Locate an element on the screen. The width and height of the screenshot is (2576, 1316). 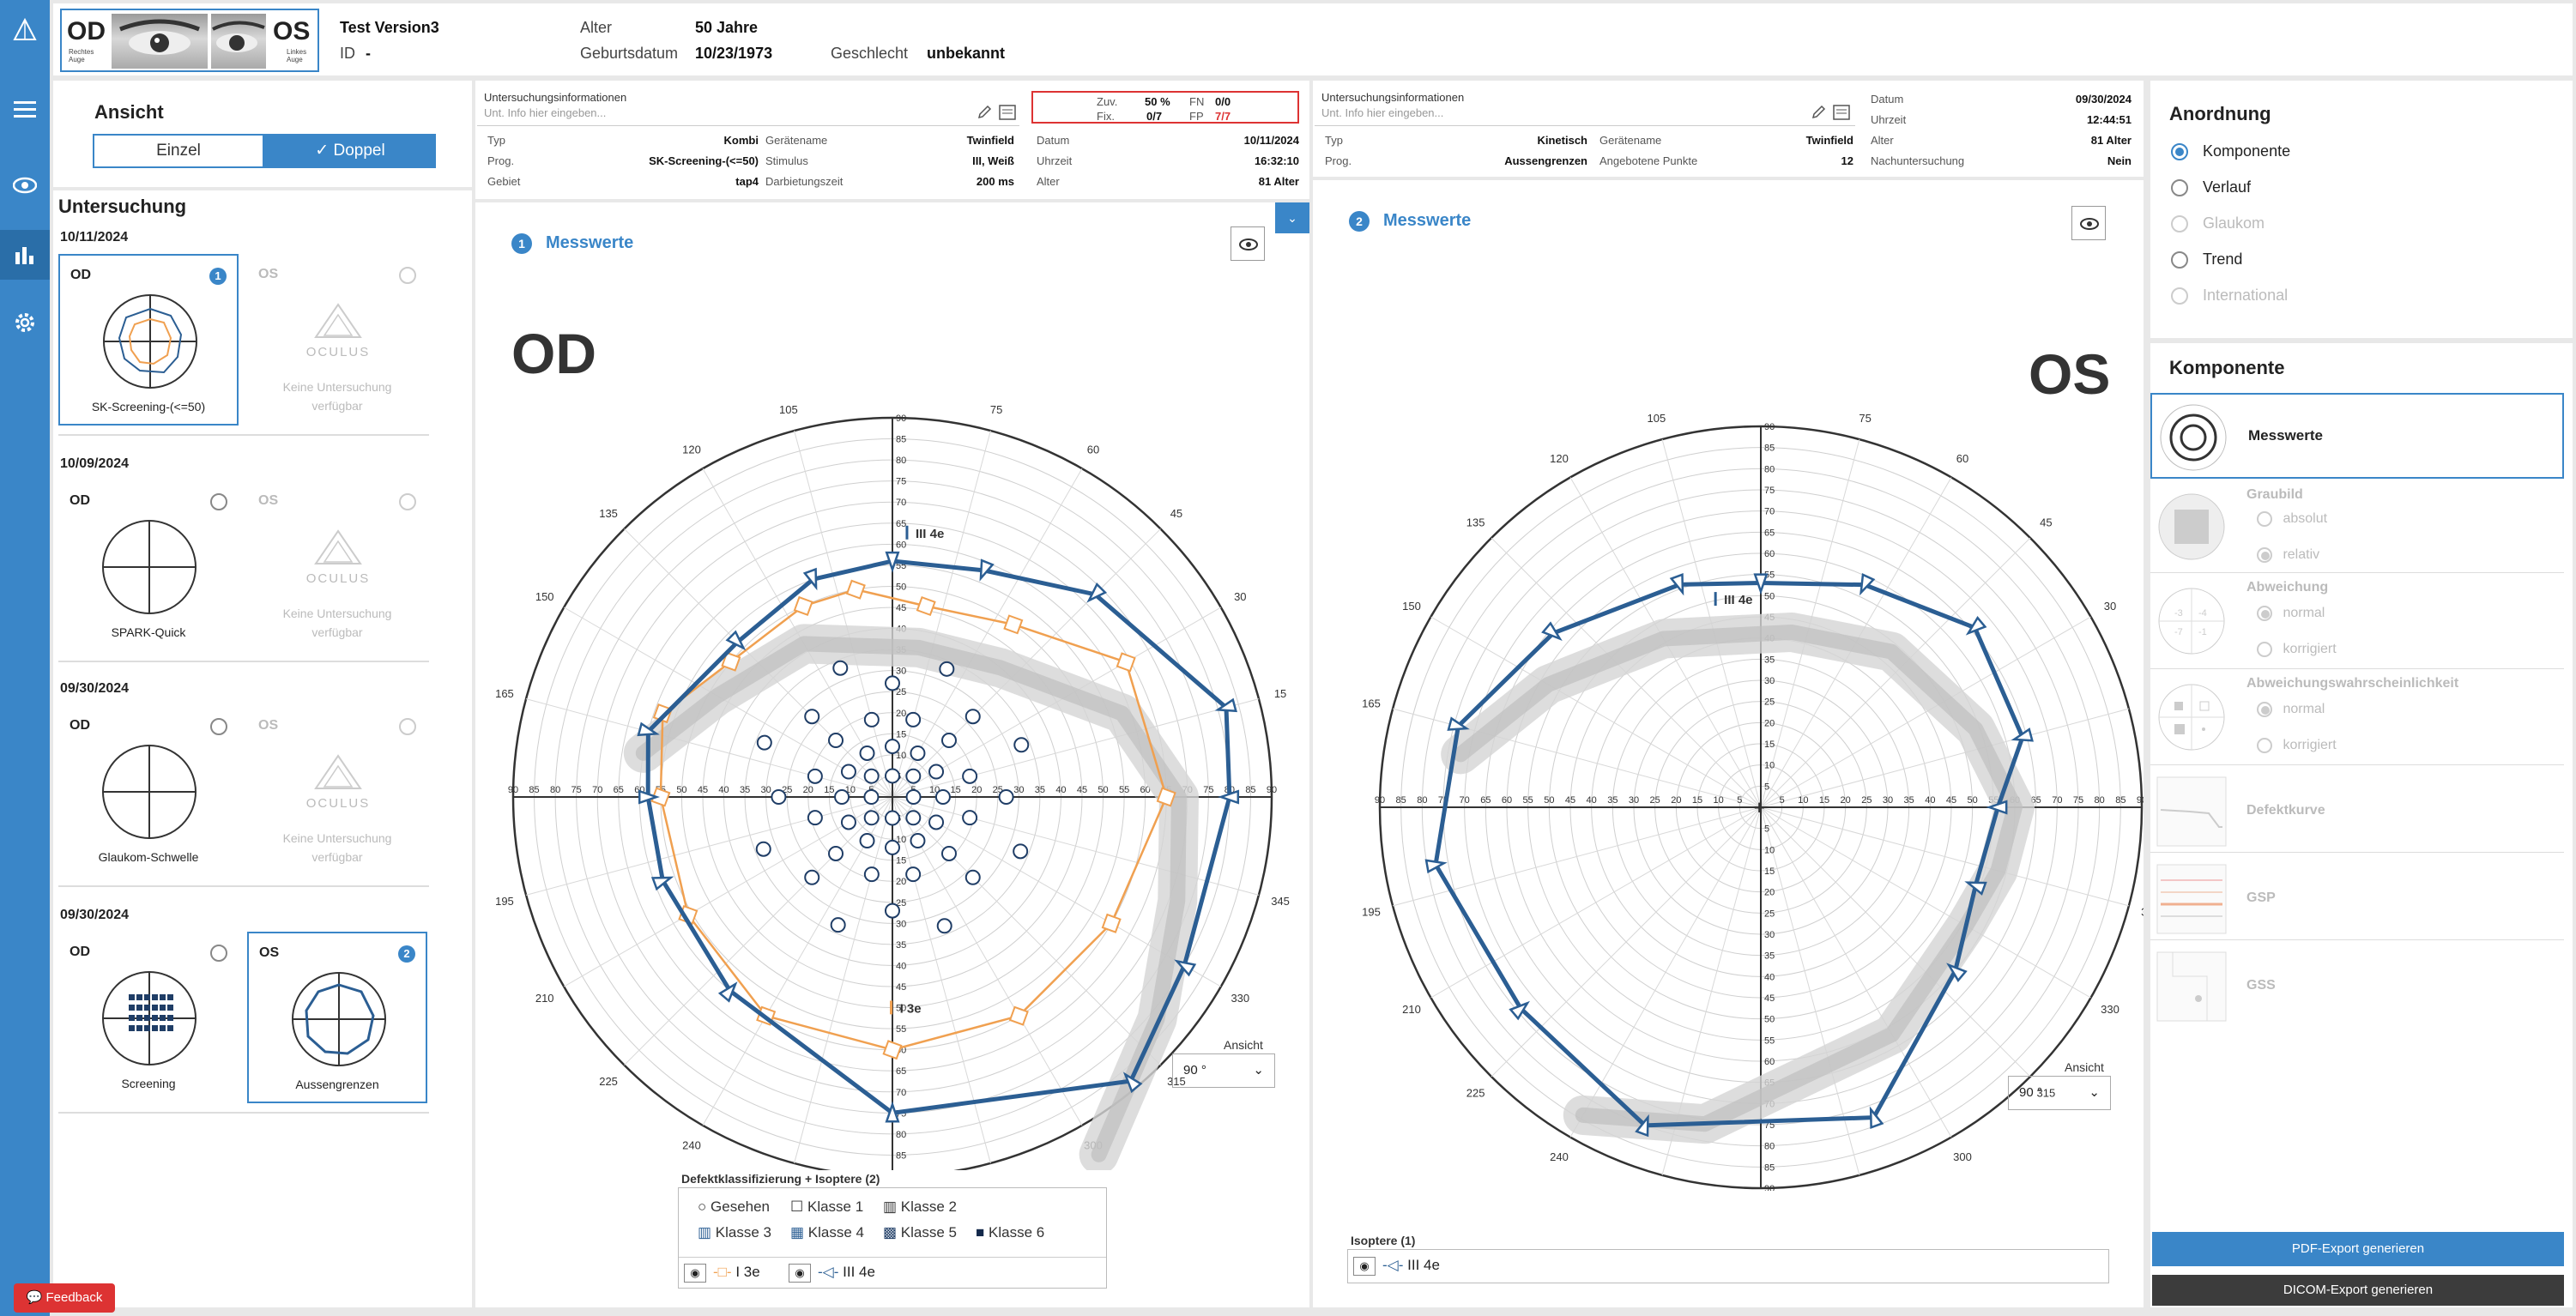
anordnung-trend: Trend is located at coordinates (2206, 260).